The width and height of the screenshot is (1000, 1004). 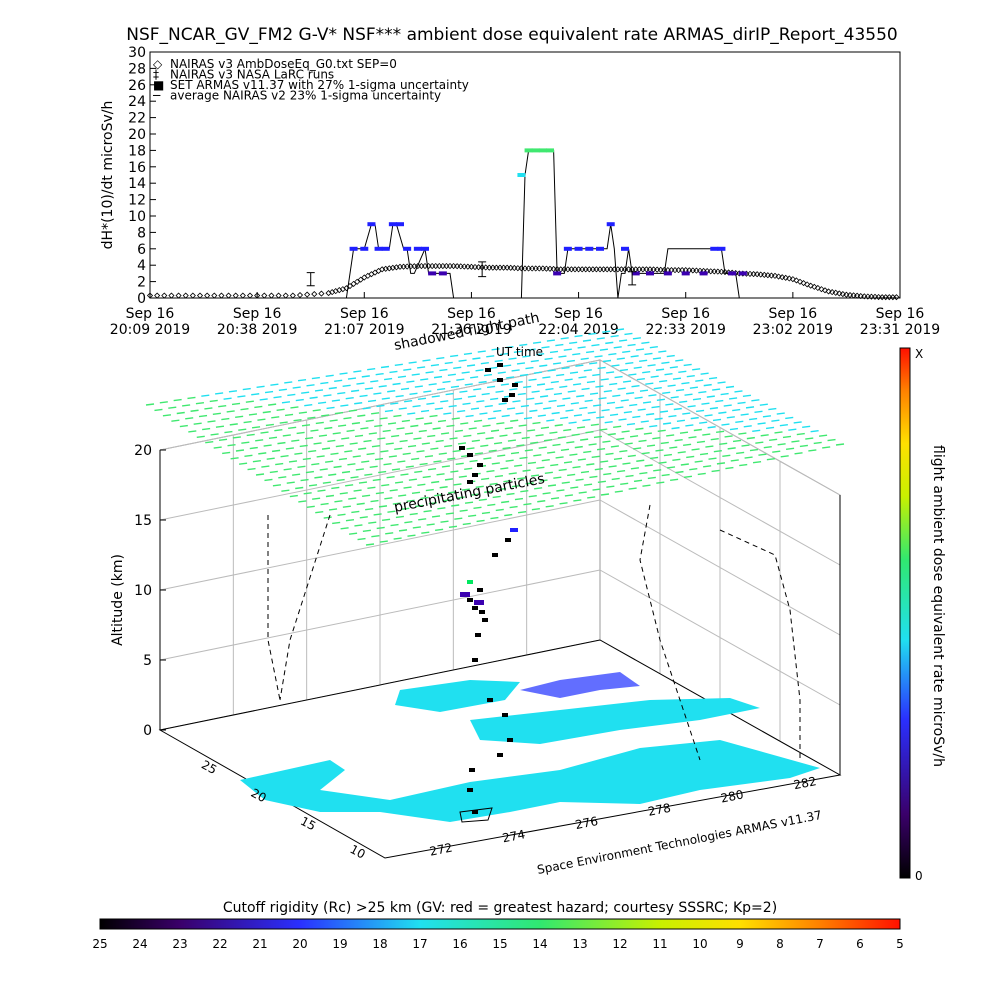 What do you see at coordinates (685, 330) in the screenshot?
I see `x-tick-time: 22:33 2019` at bounding box center [685, 330].